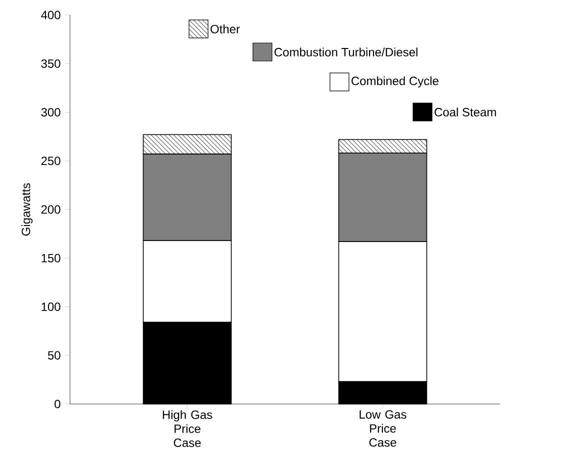 This screenshot has height=474, width=587. Describe the element at coordinates (50, 63) in the screenshot. I see `y-tick-label: 350` at that location.